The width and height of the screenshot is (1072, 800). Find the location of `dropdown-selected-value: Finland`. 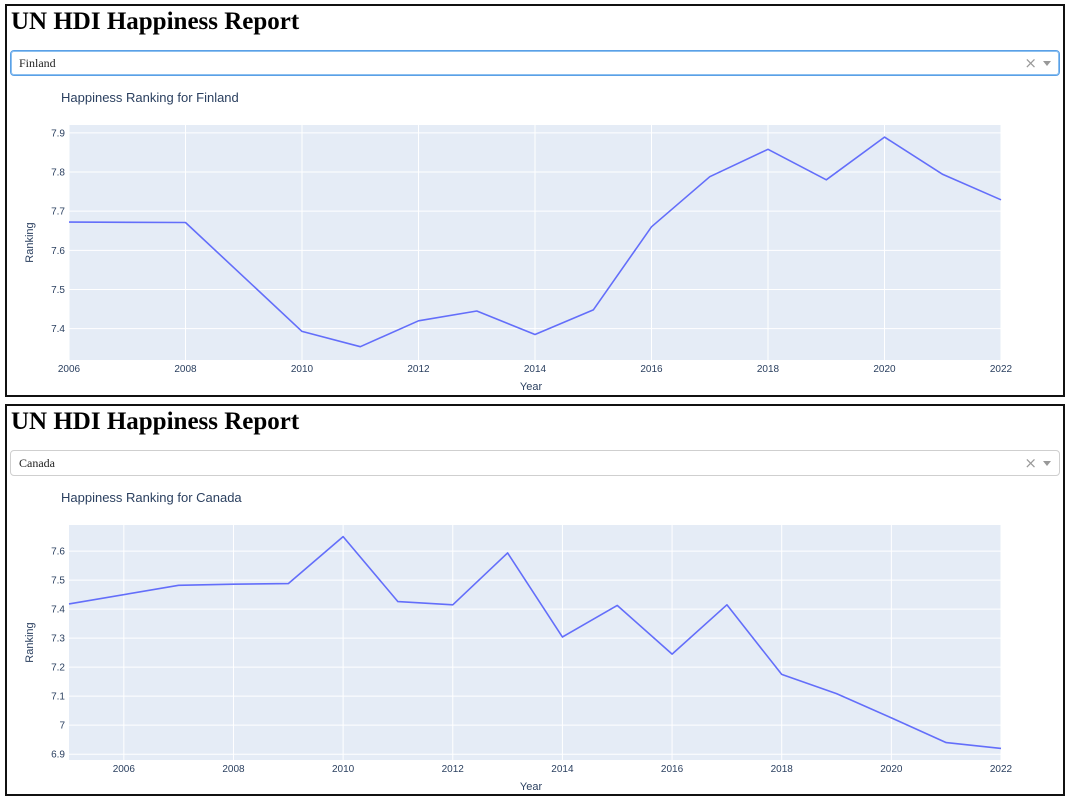

dropdown-selected-value: Finland is located at coordinates (37, 63).